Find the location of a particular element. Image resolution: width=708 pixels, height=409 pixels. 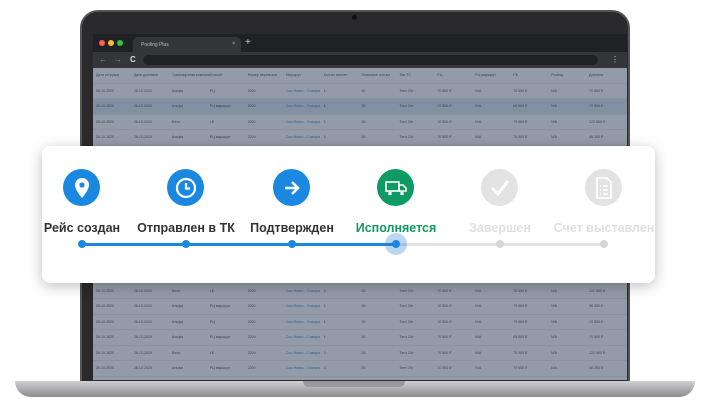

url-input is located at coordinates (370, 60).